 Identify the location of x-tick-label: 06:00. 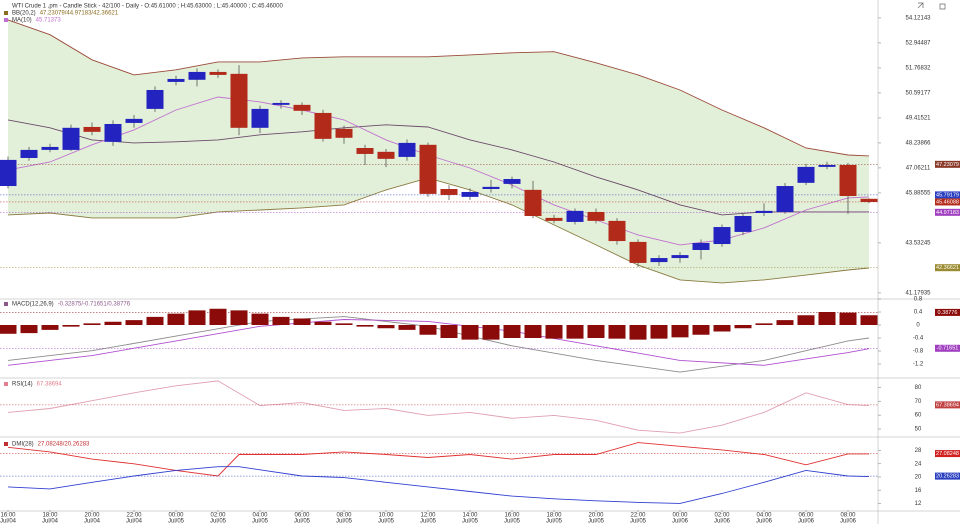
(806, 516).